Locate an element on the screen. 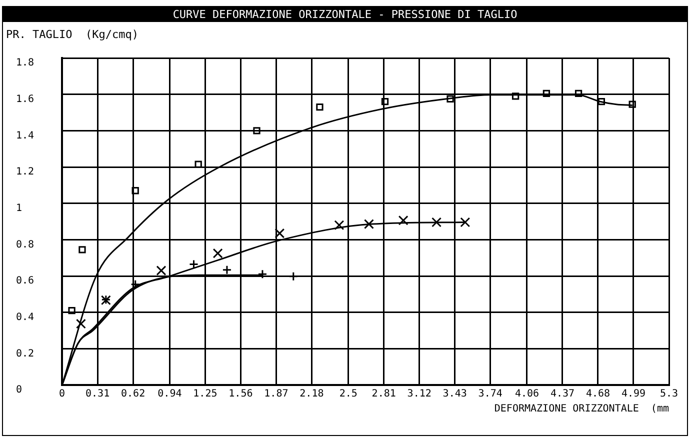 The width and height of the screenshot is (693, 441). x-tick-label: 4.37 is located at coordinates (562, 394).